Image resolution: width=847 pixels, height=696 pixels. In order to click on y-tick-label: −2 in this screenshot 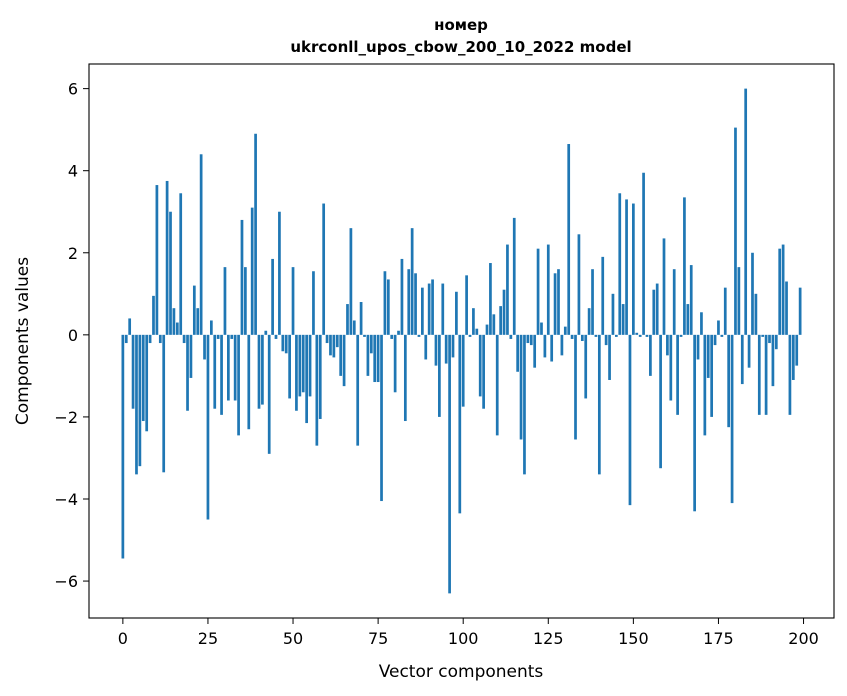, I will do `click(66, 417)`.